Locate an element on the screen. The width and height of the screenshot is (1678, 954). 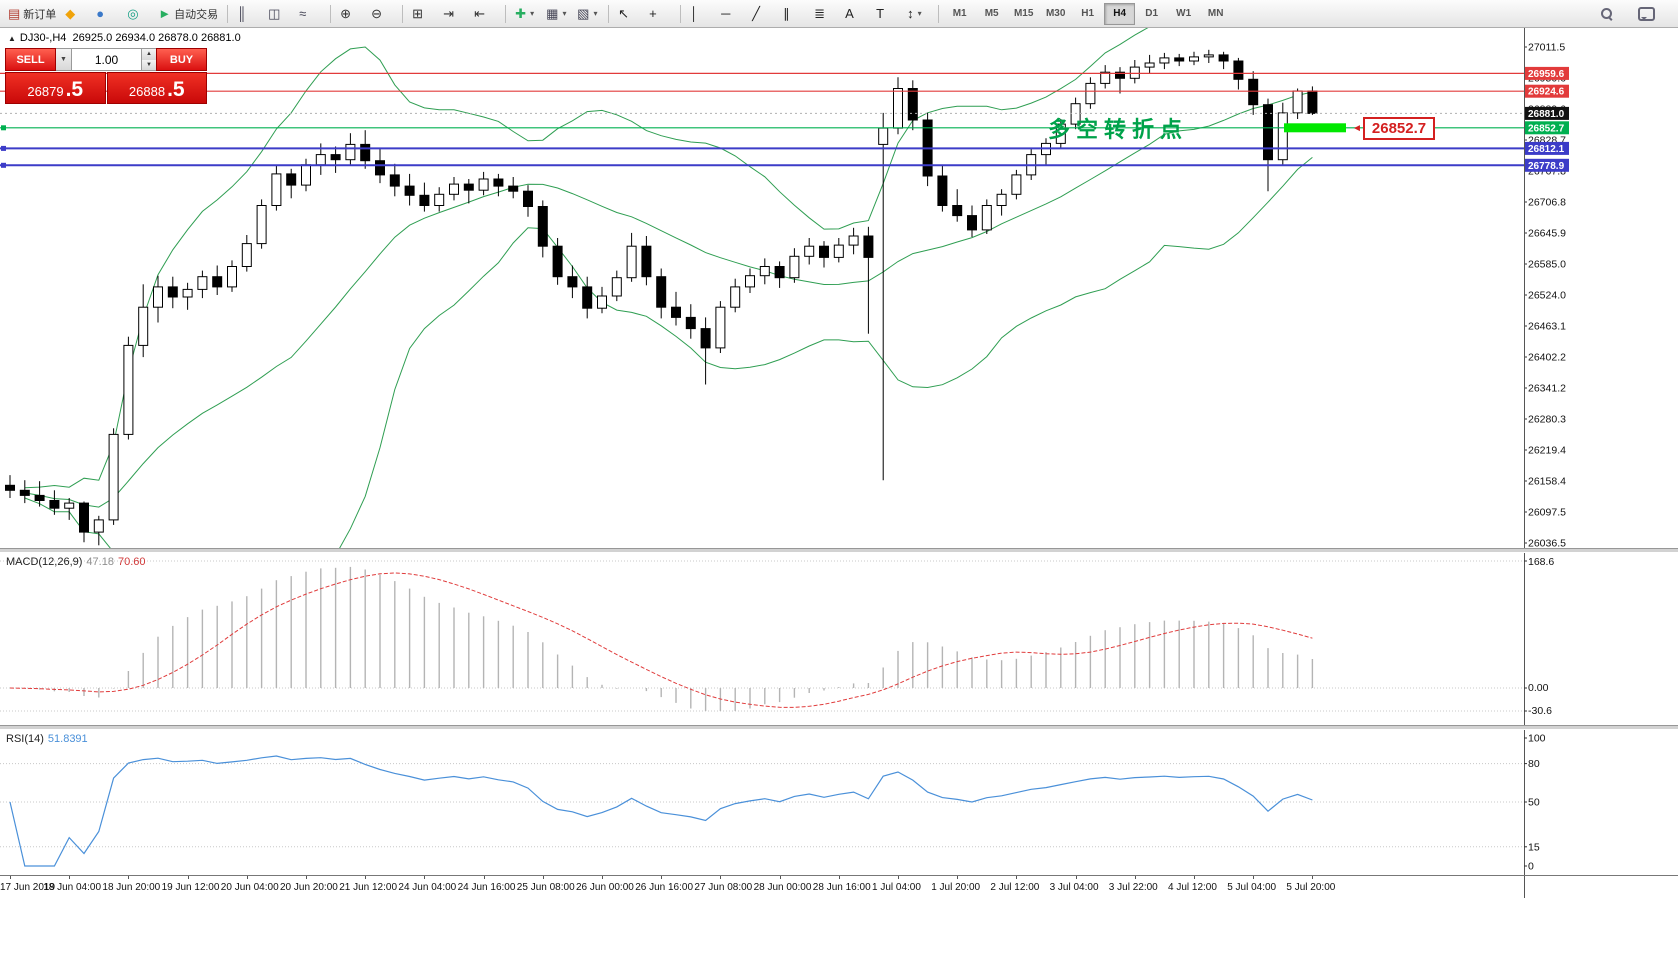
periods-button: ▦ ▾ is located at coordinates (557, 14).